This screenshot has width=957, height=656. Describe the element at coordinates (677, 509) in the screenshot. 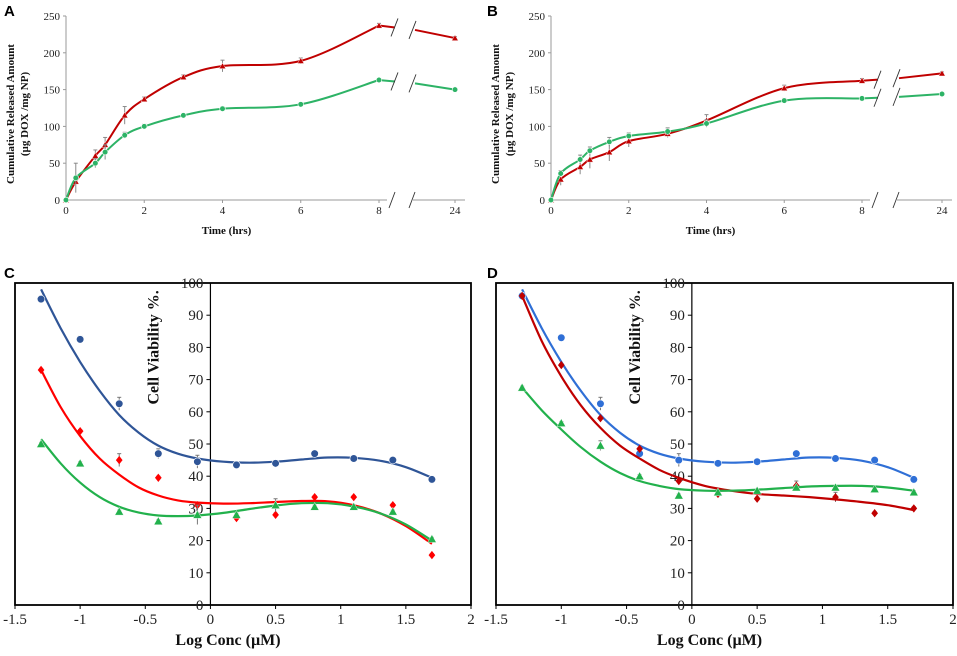

I see `y-tick-label: 30` at that location.